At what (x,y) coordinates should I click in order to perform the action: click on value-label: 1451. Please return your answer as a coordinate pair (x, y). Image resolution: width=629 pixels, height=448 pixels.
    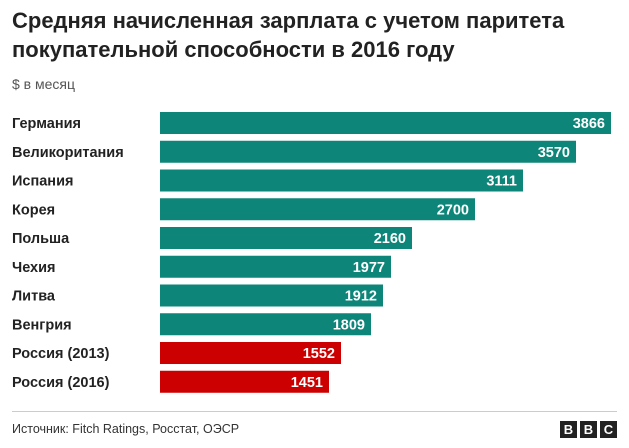
    Looking at the image, I should click on (307, 383).